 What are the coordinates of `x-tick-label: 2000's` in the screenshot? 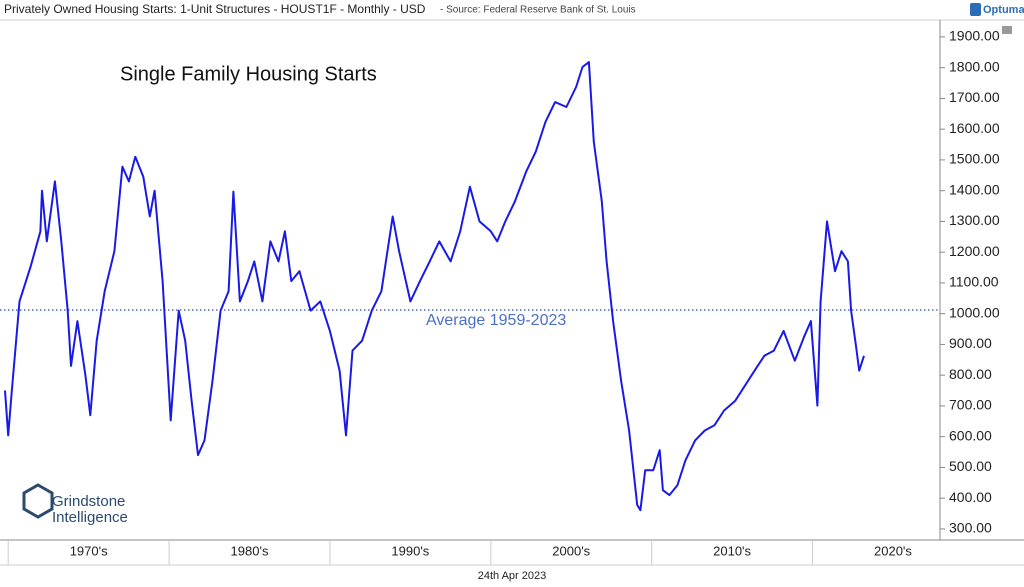 It's located at (571, 550).